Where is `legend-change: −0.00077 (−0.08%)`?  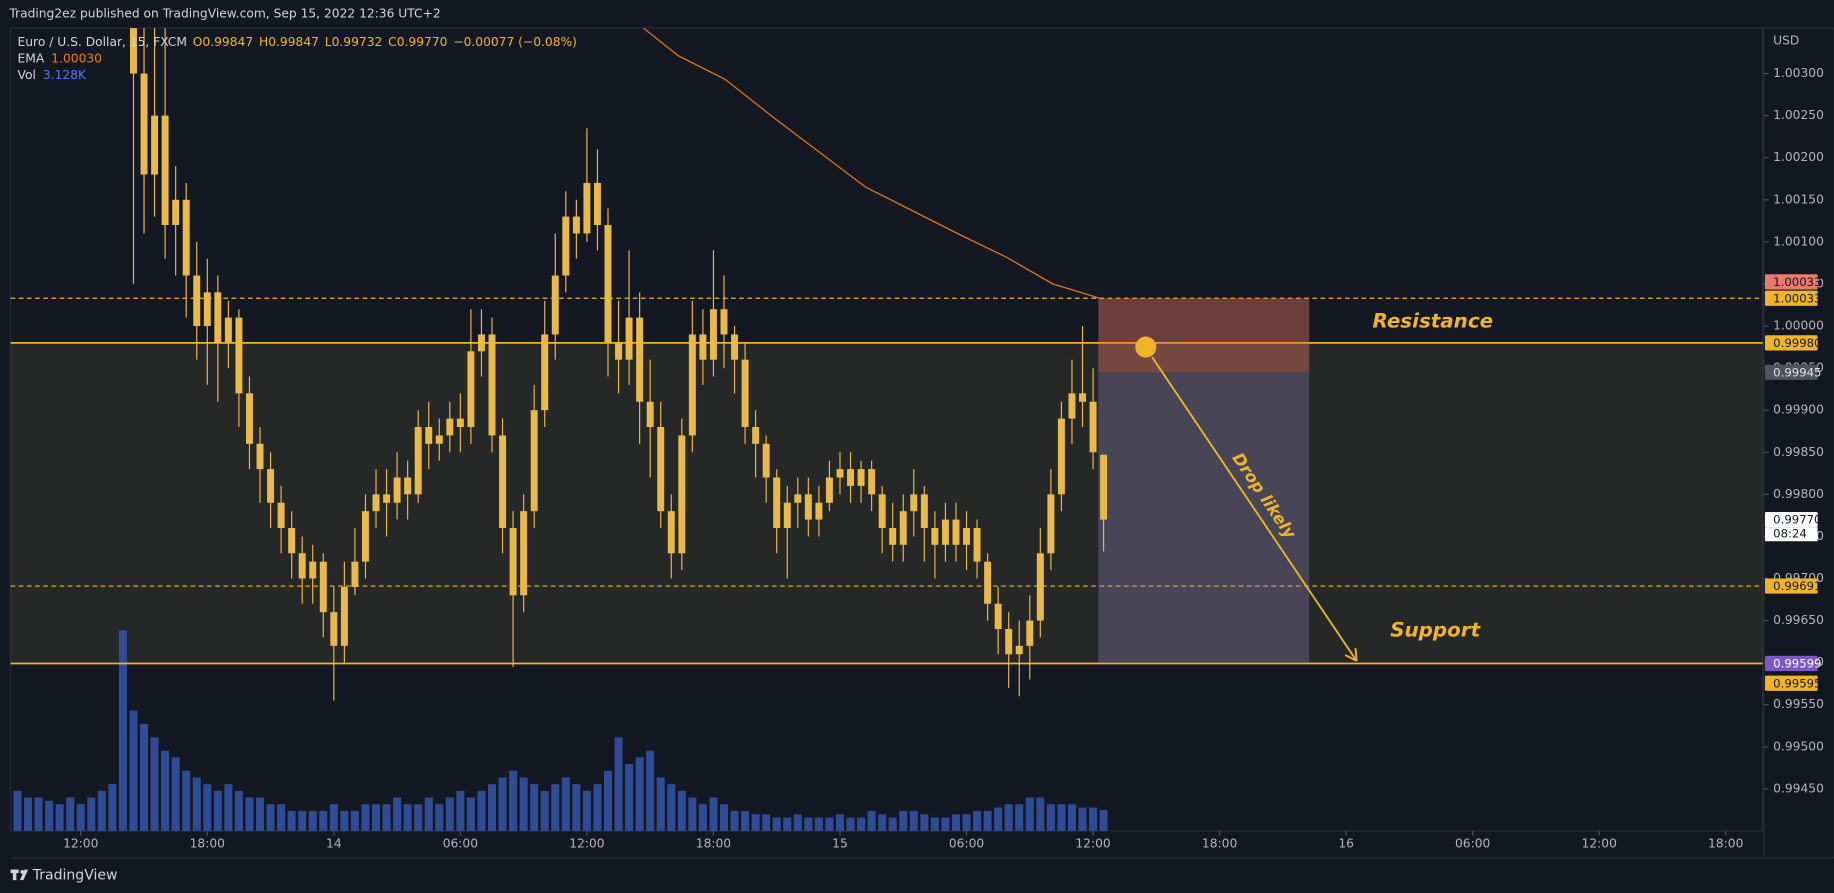
legend-change: −0.00077 (−0.08%) is located at coordinates (515, 42).